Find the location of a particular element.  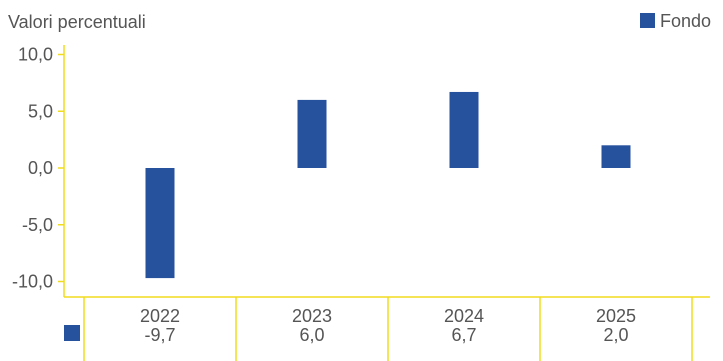

y-tick-label: -10,0 is located at coordinates (32, 282).